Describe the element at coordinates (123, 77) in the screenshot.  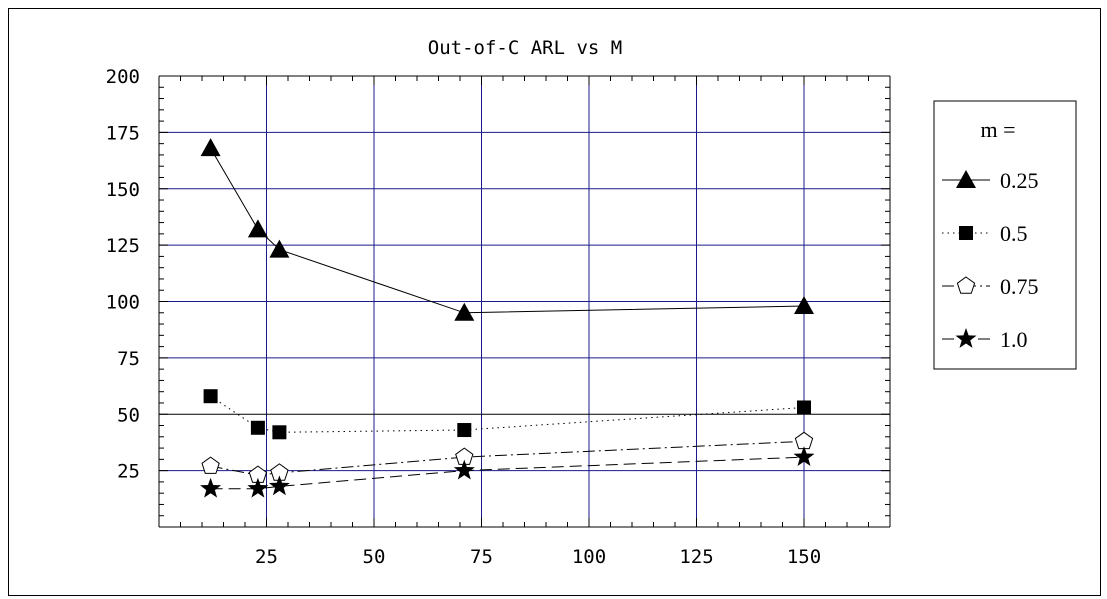
I see `y-tick-label: 200` at that location.